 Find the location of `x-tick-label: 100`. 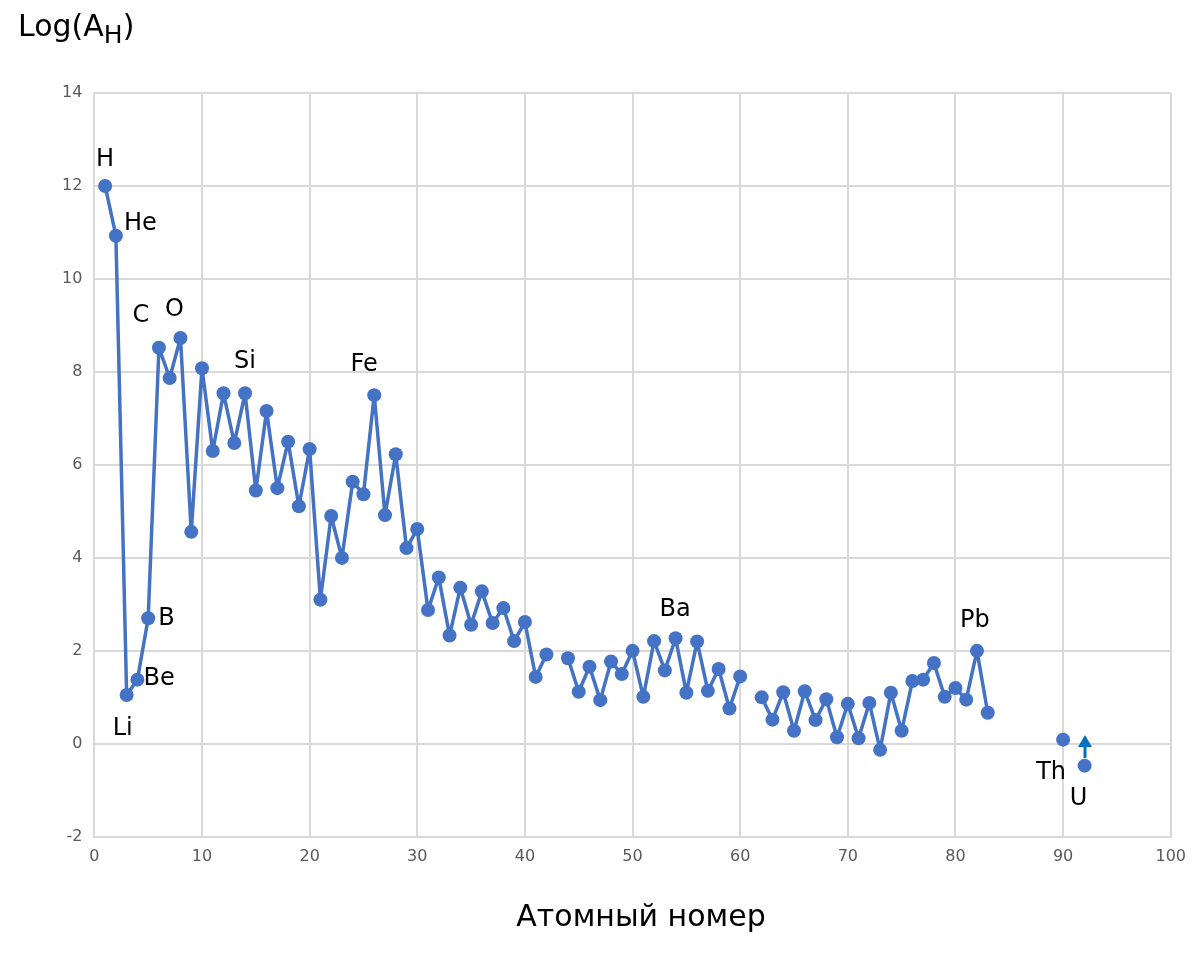

x-tick-label: 100 is located at coordinates (1170, 855).